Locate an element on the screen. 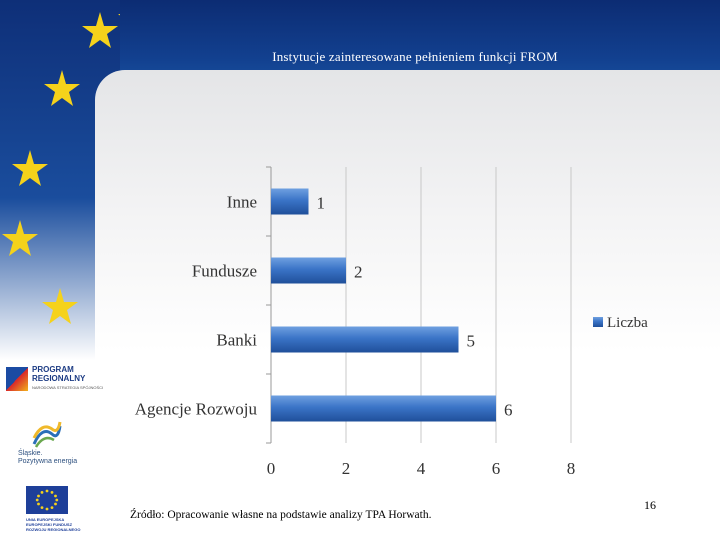 Image resolution: width=720 pixels, height=540 pixels. category-label: Inne is located at coordinates (242, 202).